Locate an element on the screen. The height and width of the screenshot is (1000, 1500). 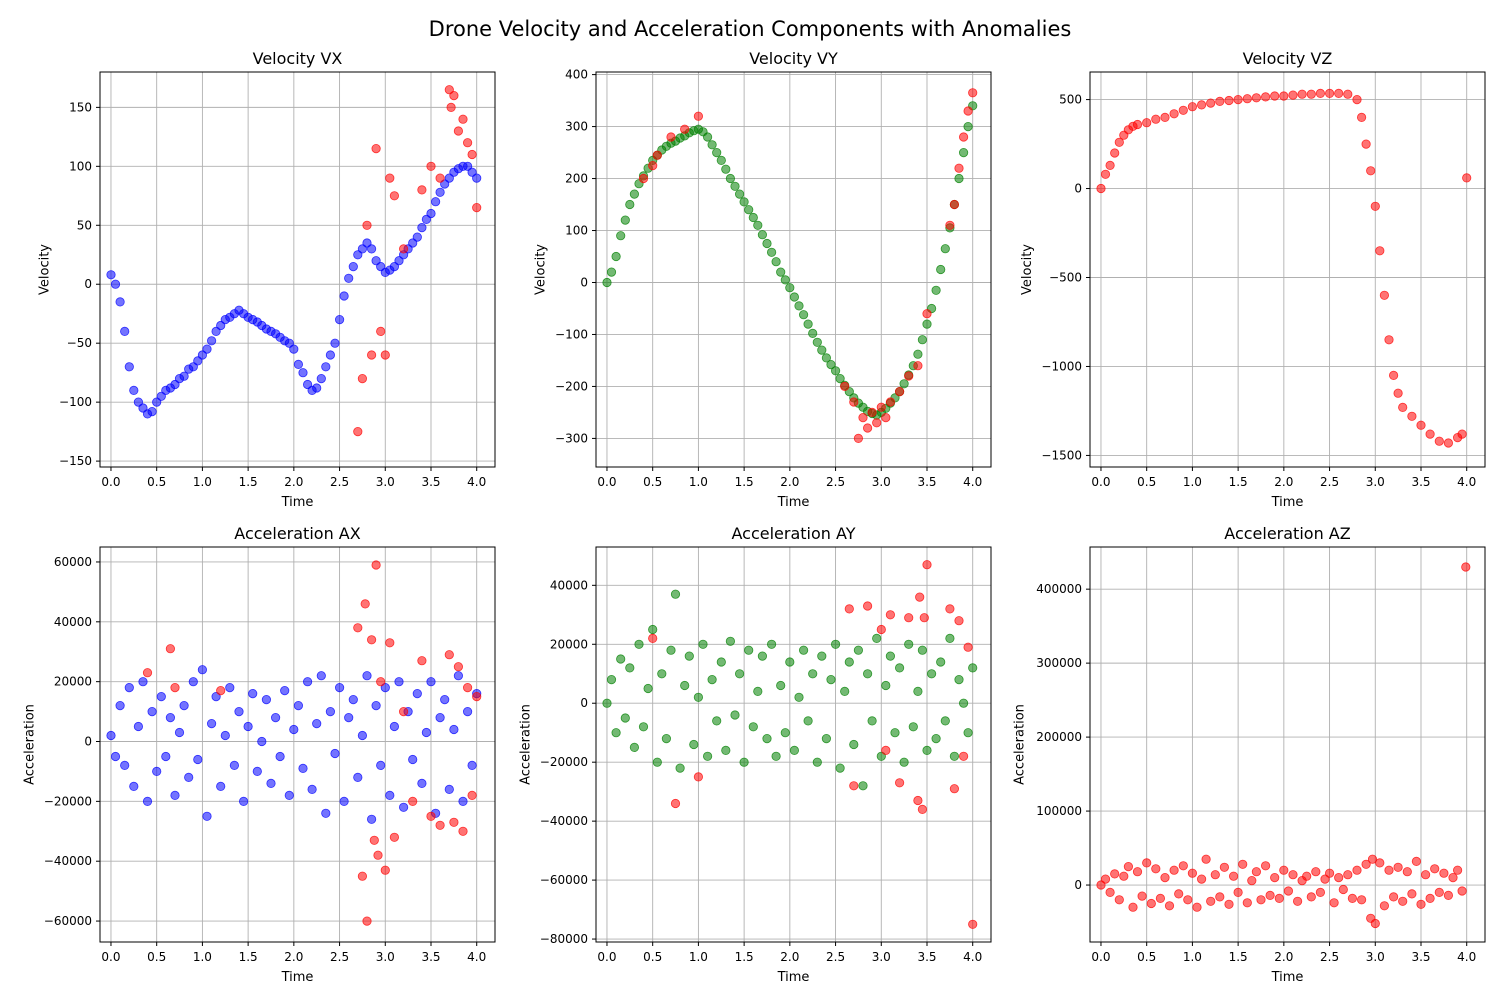
y-tick-label: 400000 is located at coordinates (1059, 589).